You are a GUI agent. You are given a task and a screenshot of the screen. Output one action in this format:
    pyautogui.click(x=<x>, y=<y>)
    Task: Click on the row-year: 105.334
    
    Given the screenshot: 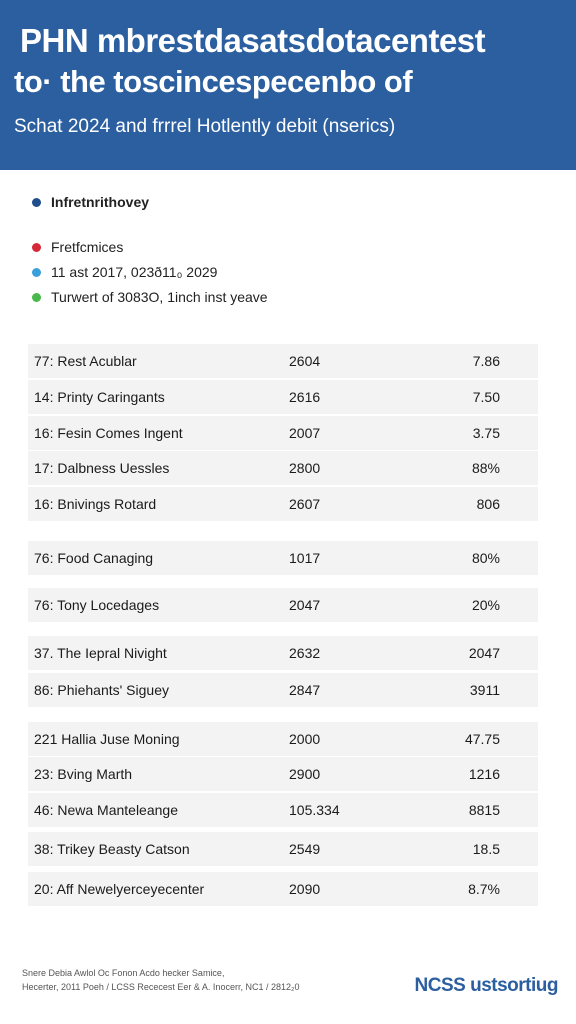 What is the action you would take?
    pyautogui.click(x=314, y=810)
    